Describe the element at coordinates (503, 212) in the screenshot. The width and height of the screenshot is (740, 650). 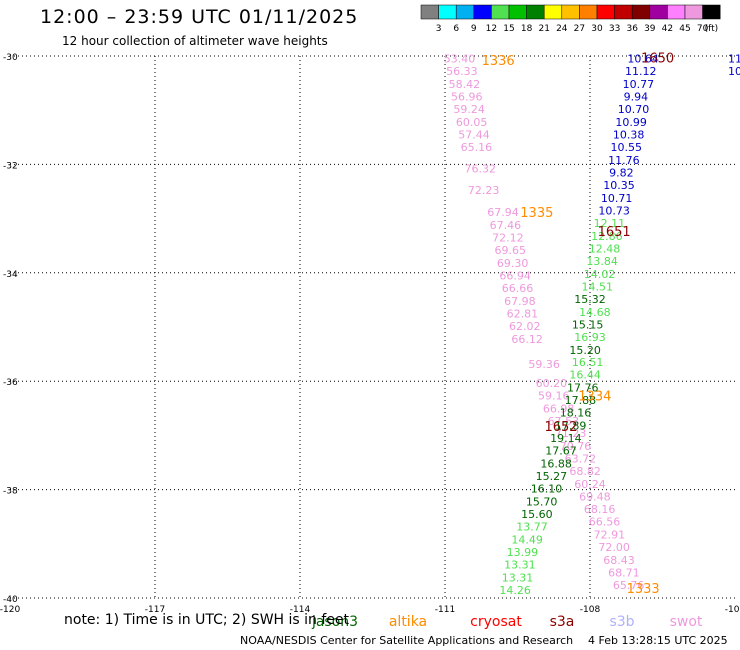
I see `wave-height-label: 67.94` at that location.